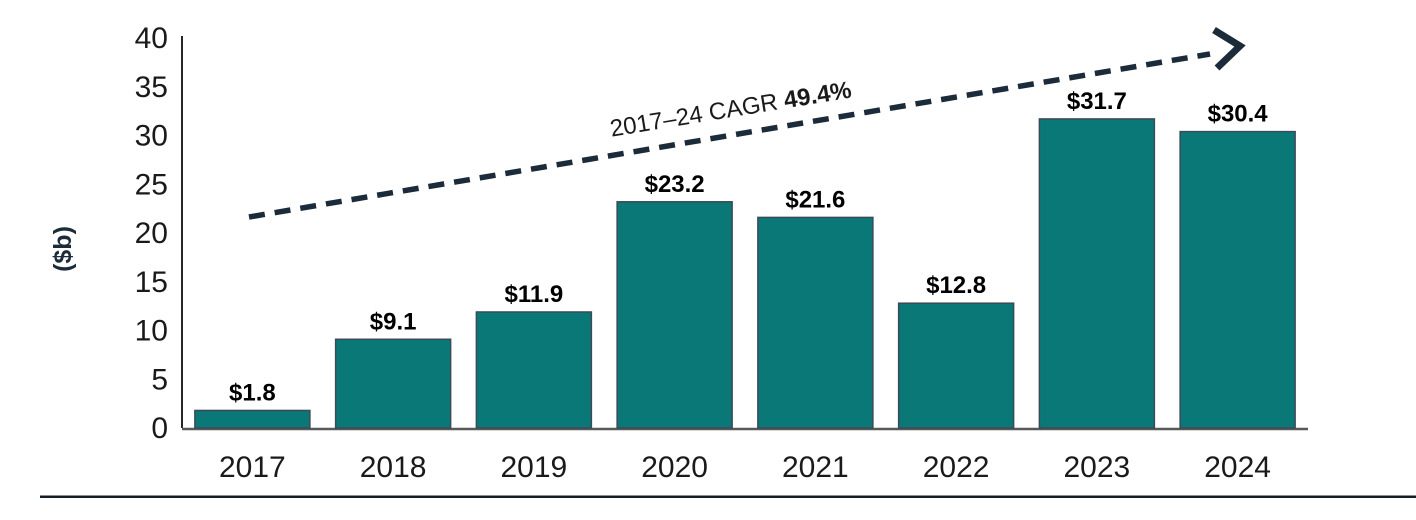  What do you see at coordinates (151, 233) in the screenshot?
I see `y-tick-label: 20` at bounding box center [151, 233].